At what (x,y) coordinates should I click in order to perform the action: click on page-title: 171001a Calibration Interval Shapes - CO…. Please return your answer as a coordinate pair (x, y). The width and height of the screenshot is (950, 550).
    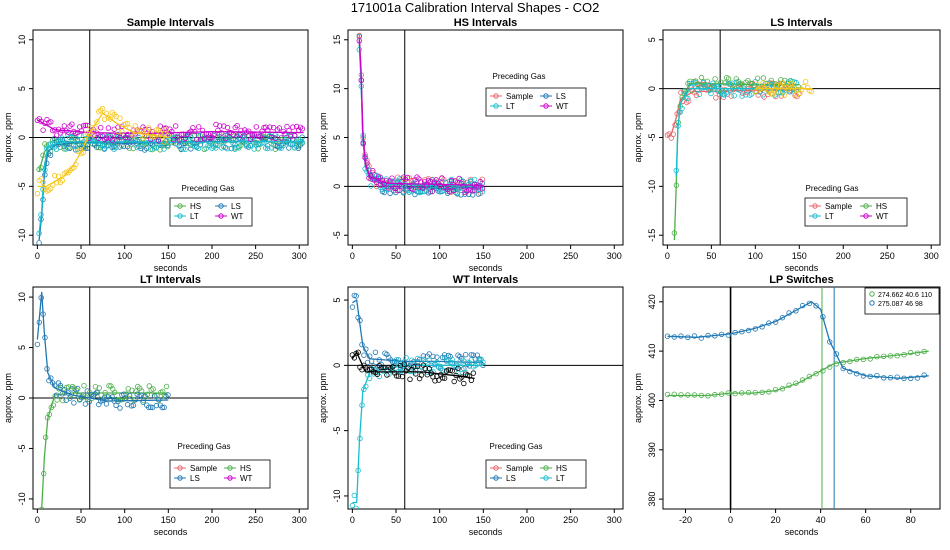
    Looking at the image, I should click on (475, 7).